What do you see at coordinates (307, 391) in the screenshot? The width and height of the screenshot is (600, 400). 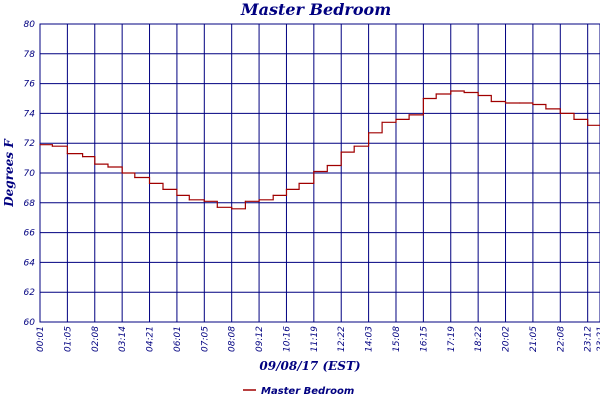 I see `legend-label: Master Bedroom` at bounding box center [307, 391].